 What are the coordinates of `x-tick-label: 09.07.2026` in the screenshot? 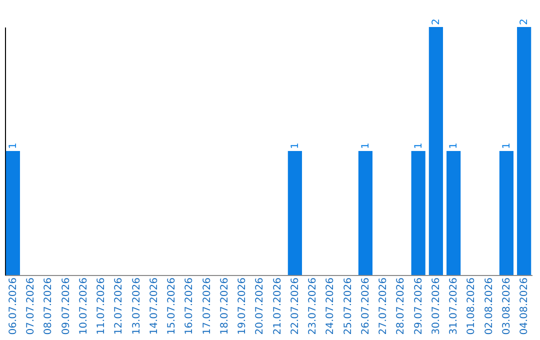 It's located at (66, 306).